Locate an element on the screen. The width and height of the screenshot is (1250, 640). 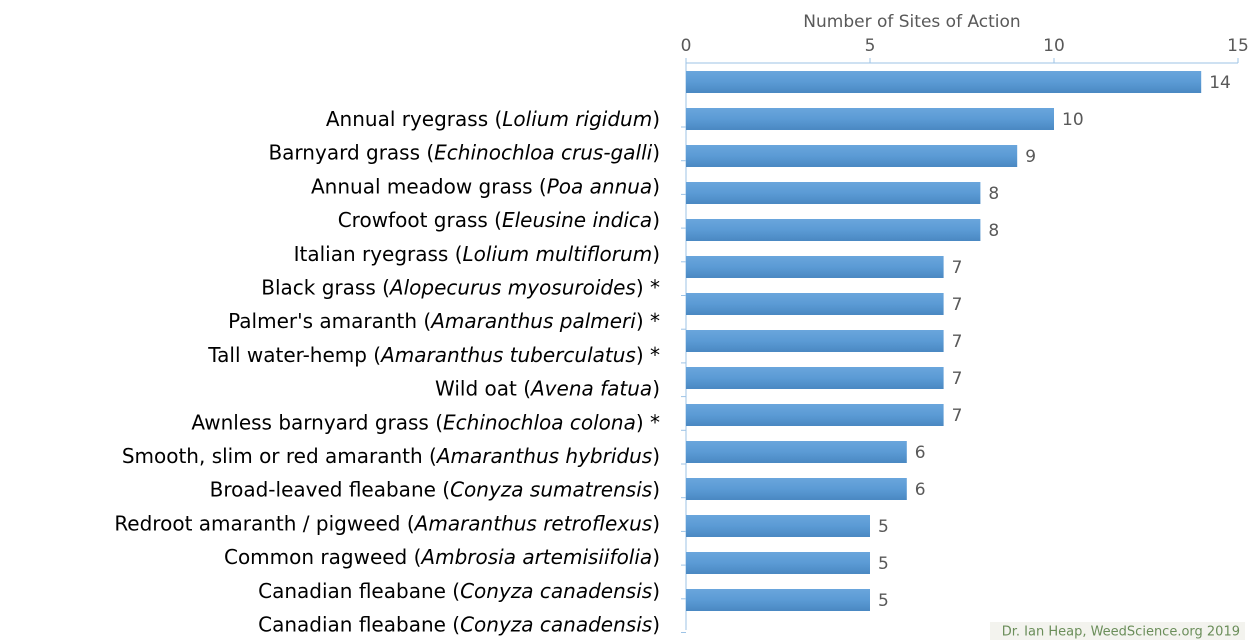
value-label: 10 is located at coordinates (1073, 120).